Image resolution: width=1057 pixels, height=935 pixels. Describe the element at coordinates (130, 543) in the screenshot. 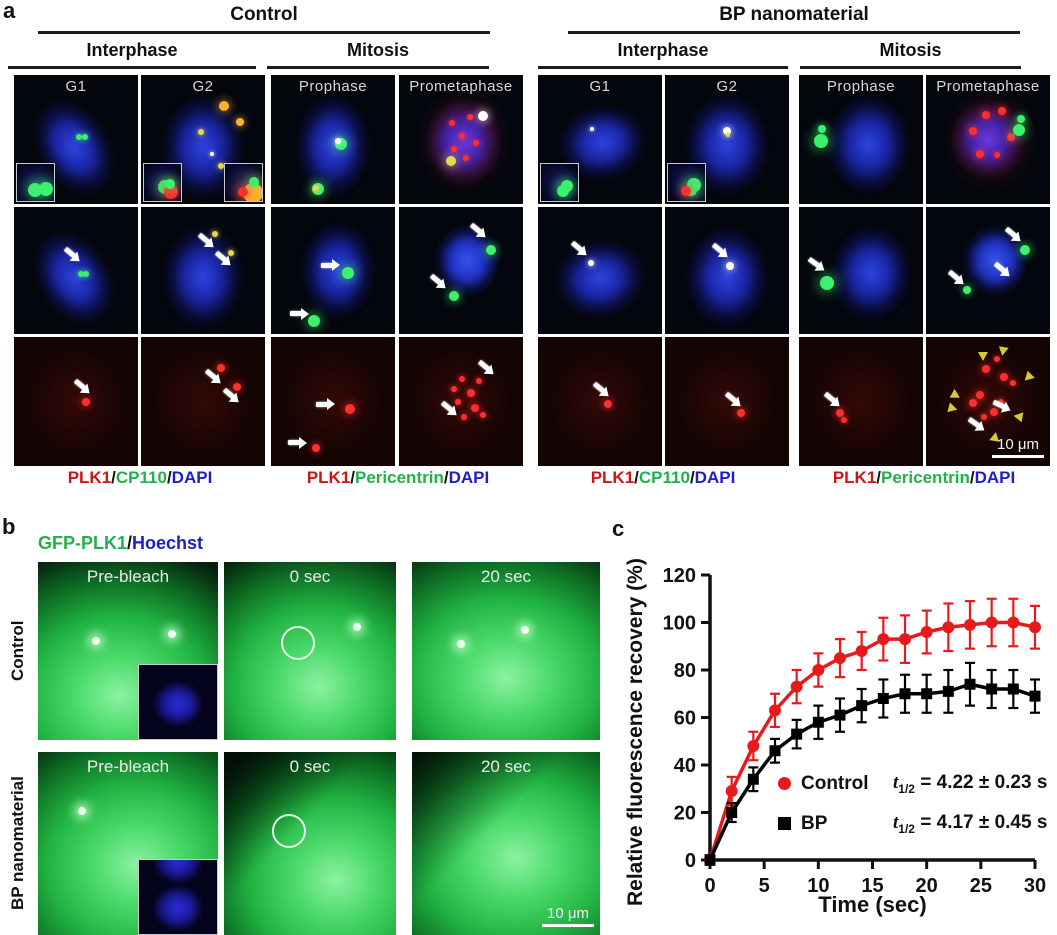

I see `panel-b-title-part: /` at that location.